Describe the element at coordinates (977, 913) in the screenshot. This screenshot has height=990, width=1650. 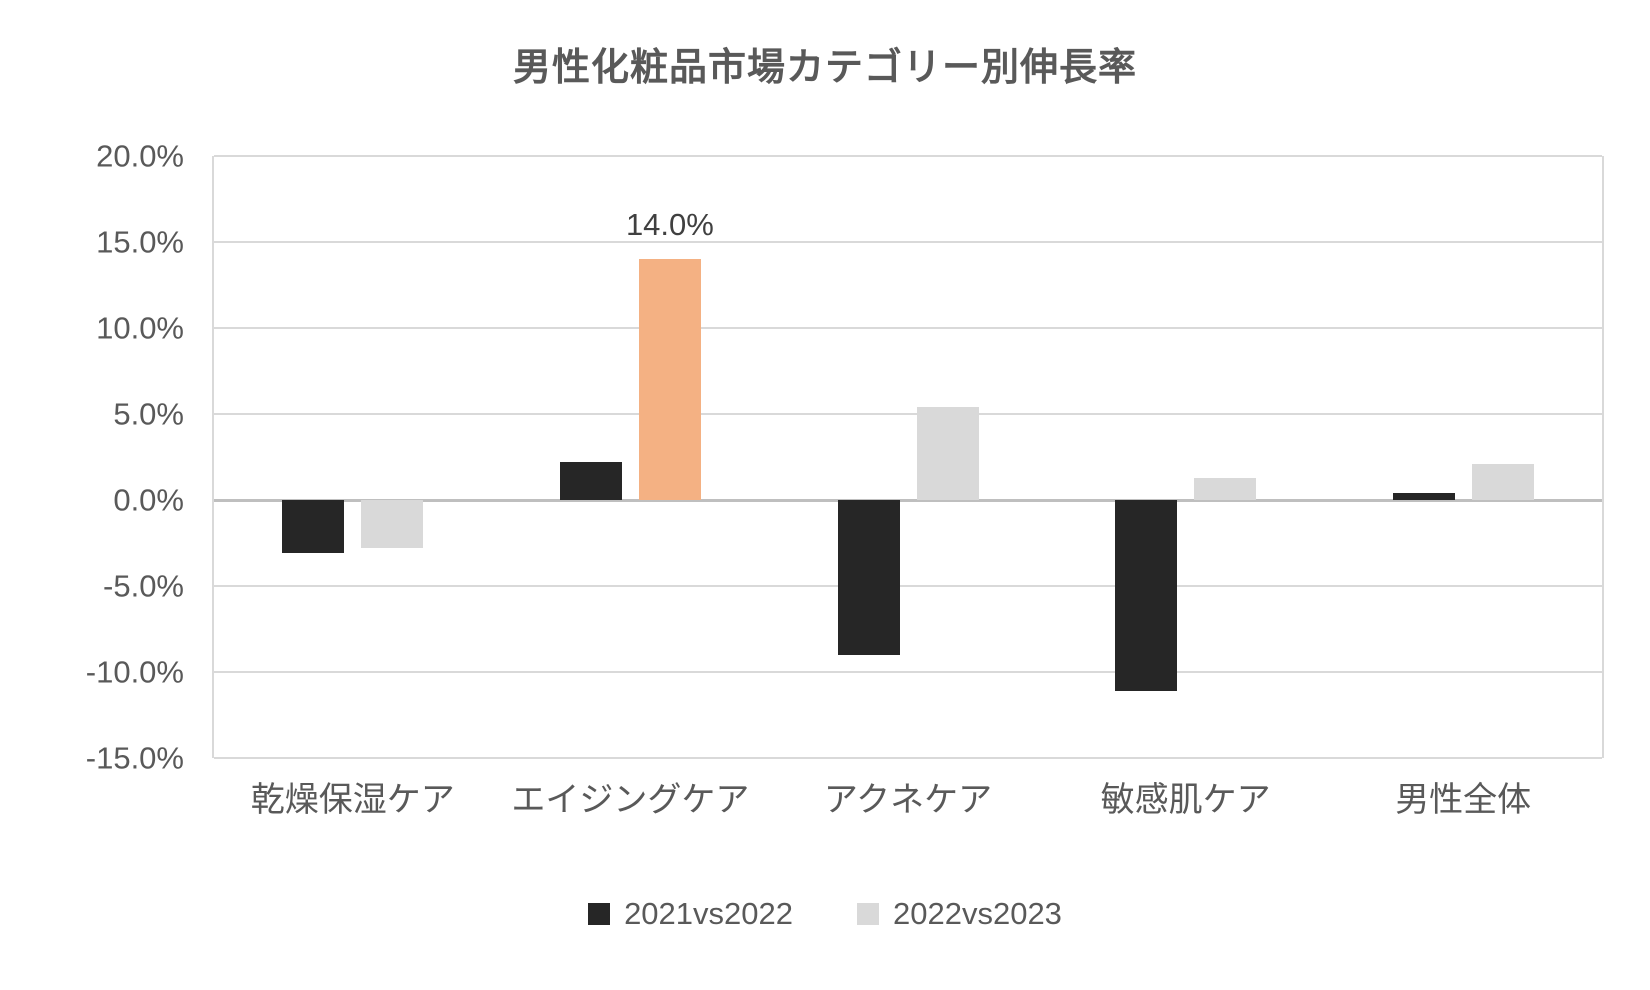
I see `legend-label: 2022vs2023` at that location.